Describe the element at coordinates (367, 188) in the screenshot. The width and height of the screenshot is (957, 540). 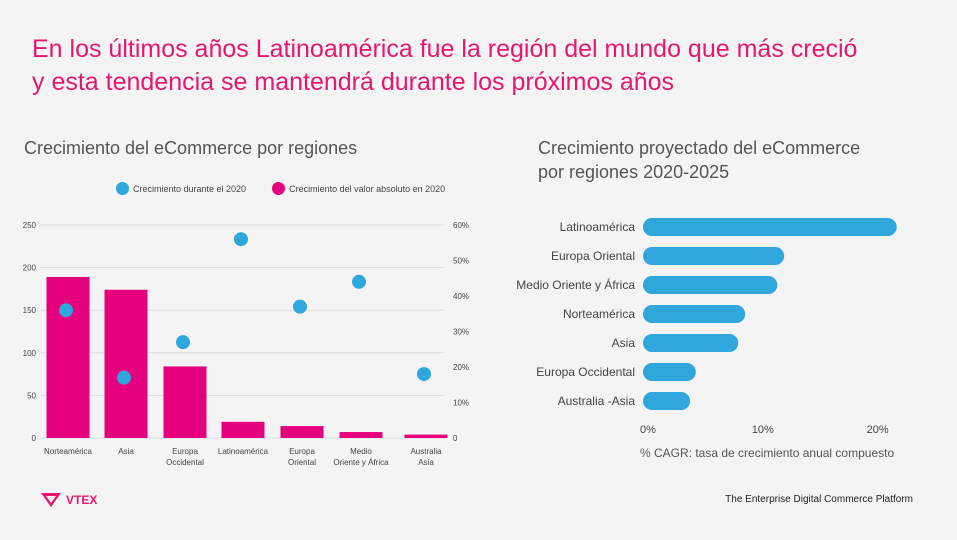
I see `legend-label-absolute-growth: Crecimiento del valor absoluto en 2020` at that location.